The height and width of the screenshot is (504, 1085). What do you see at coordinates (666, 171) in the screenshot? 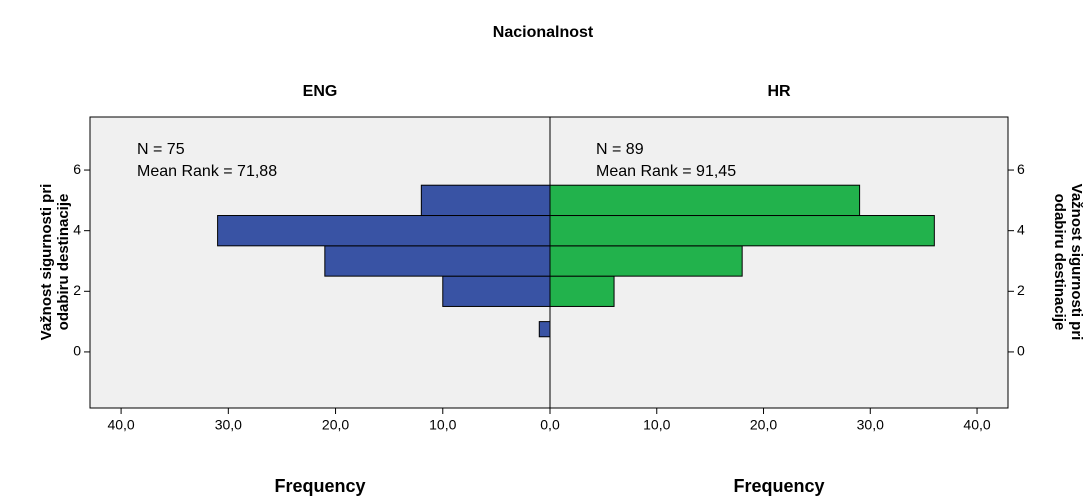
I see `annotation: Mean Rank = 91,45` at bounding box center [666, 171].